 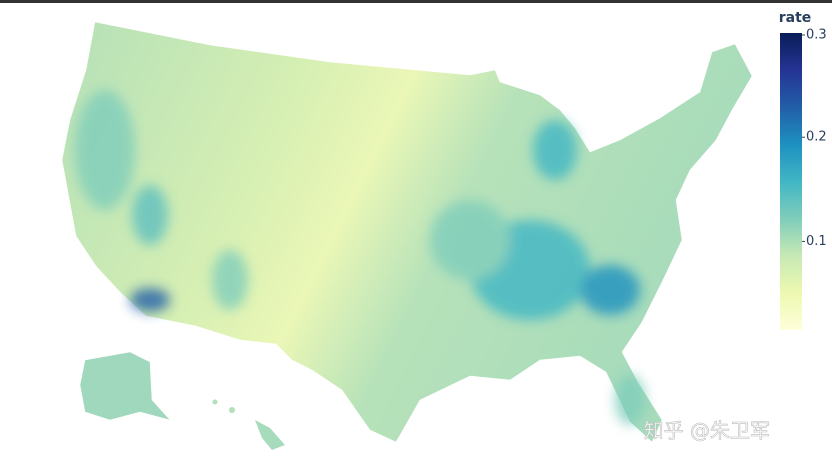 What do you see at coordinates (816, 35) in the screenshot?
I see `colorbar-tick-label: 0.3` at bounding box center [816, 35].